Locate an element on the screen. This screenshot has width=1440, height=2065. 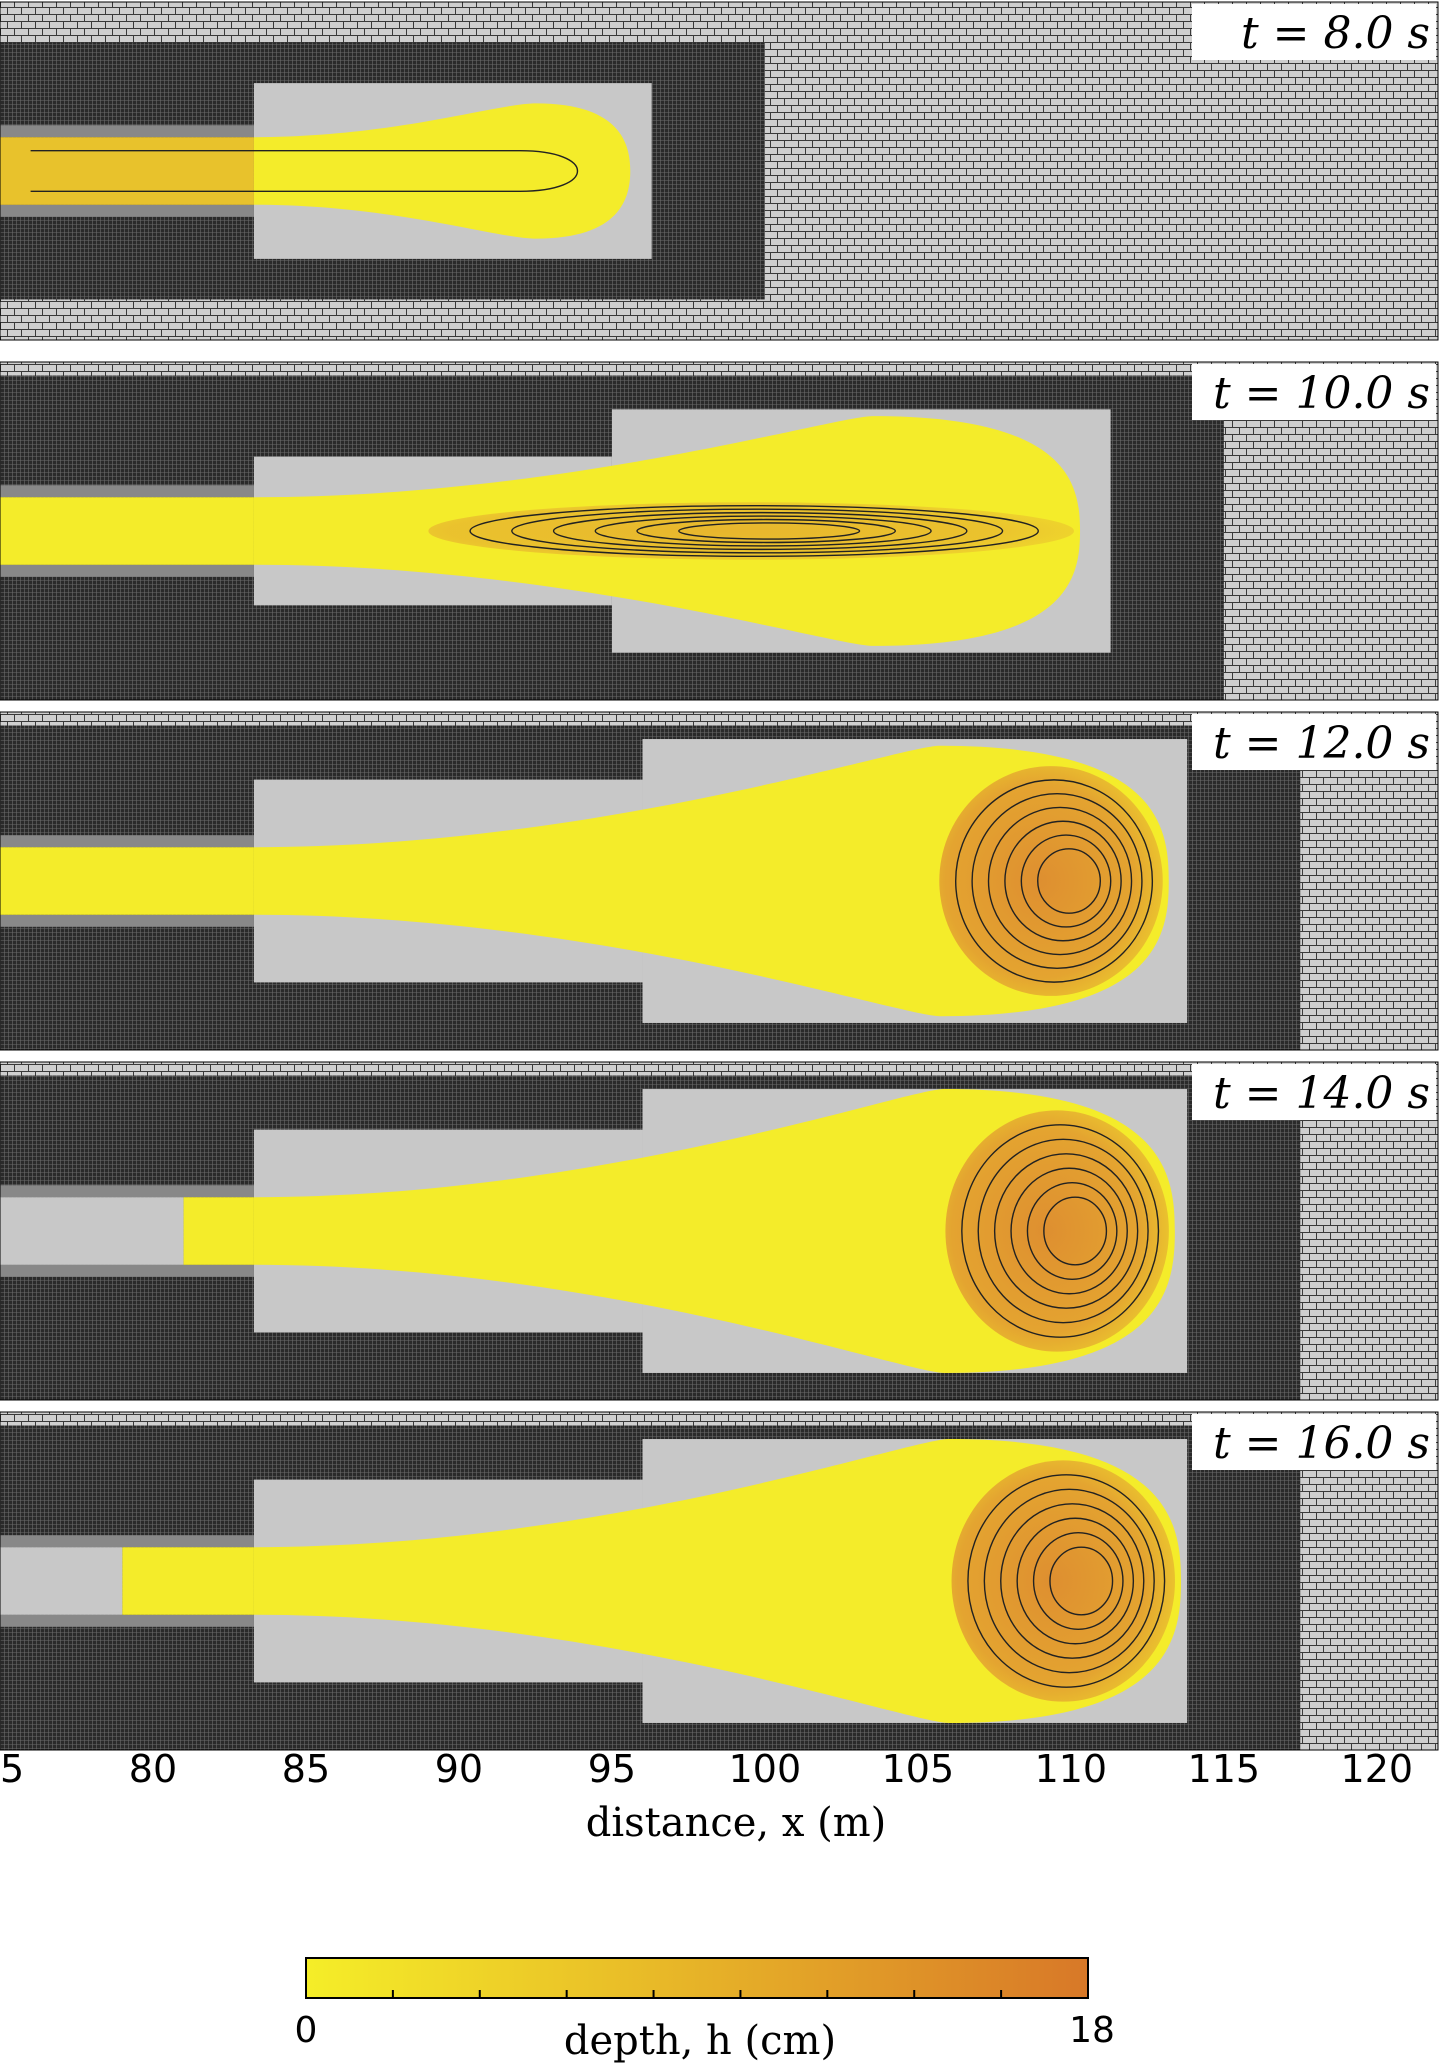
x-tick-label: 115 is located at coordinates (1224, 1769).